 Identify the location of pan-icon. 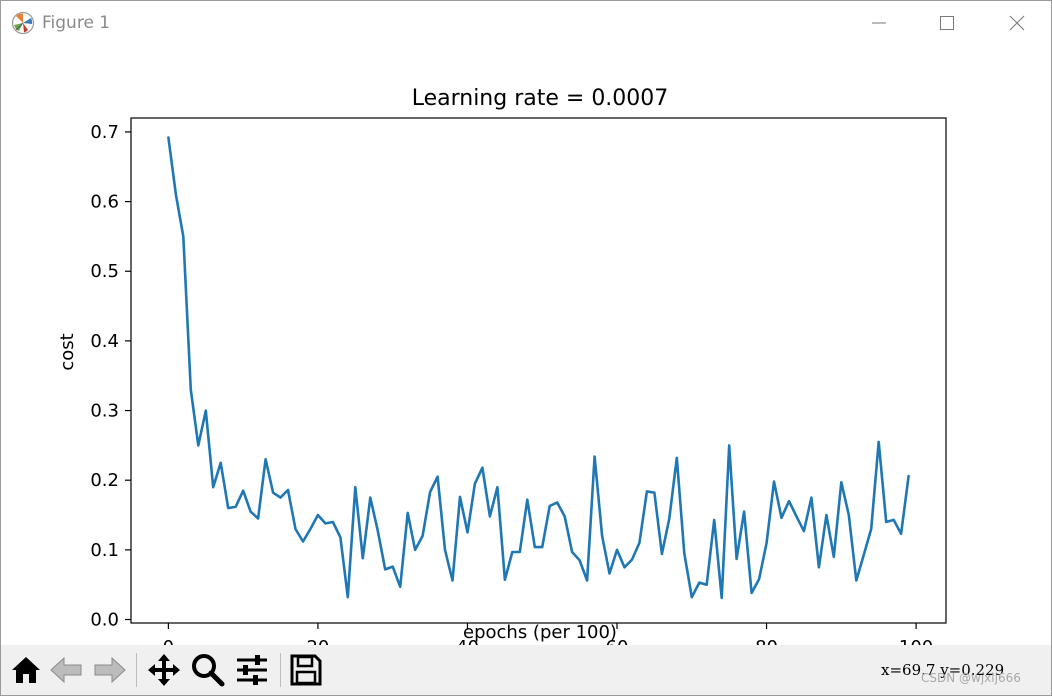
(164, 670).